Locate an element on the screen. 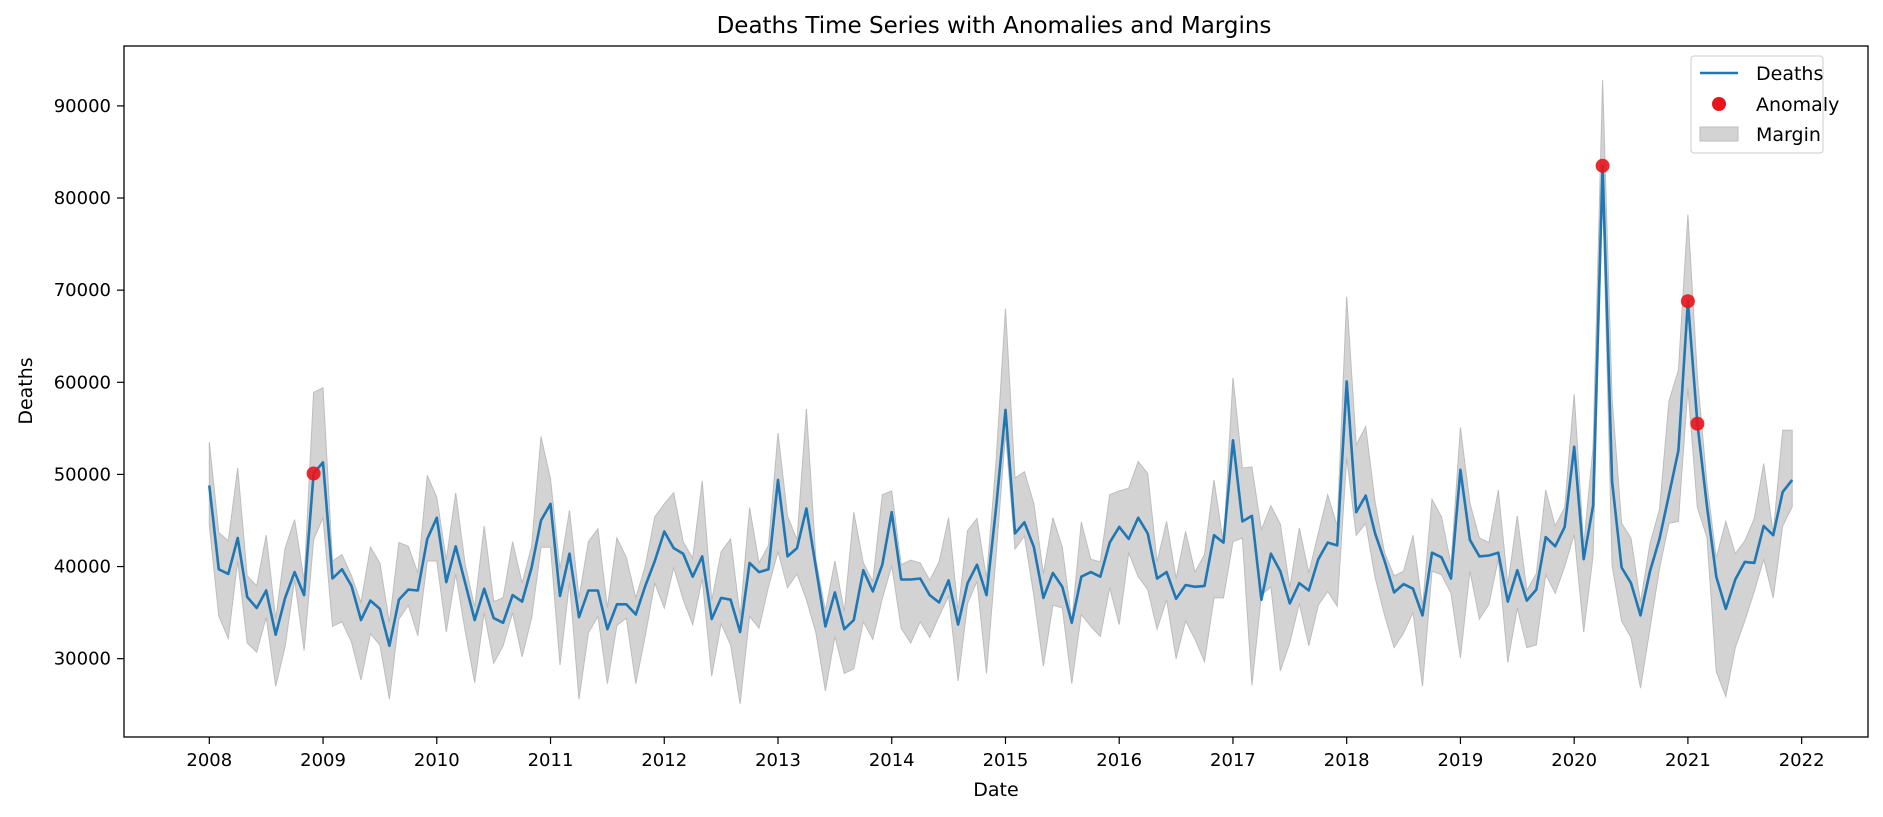 Image resolution: width=1883 pixels, height=817 pixels. legend-label-anomaly: Anomaly is located at coordinates (1797, 105).